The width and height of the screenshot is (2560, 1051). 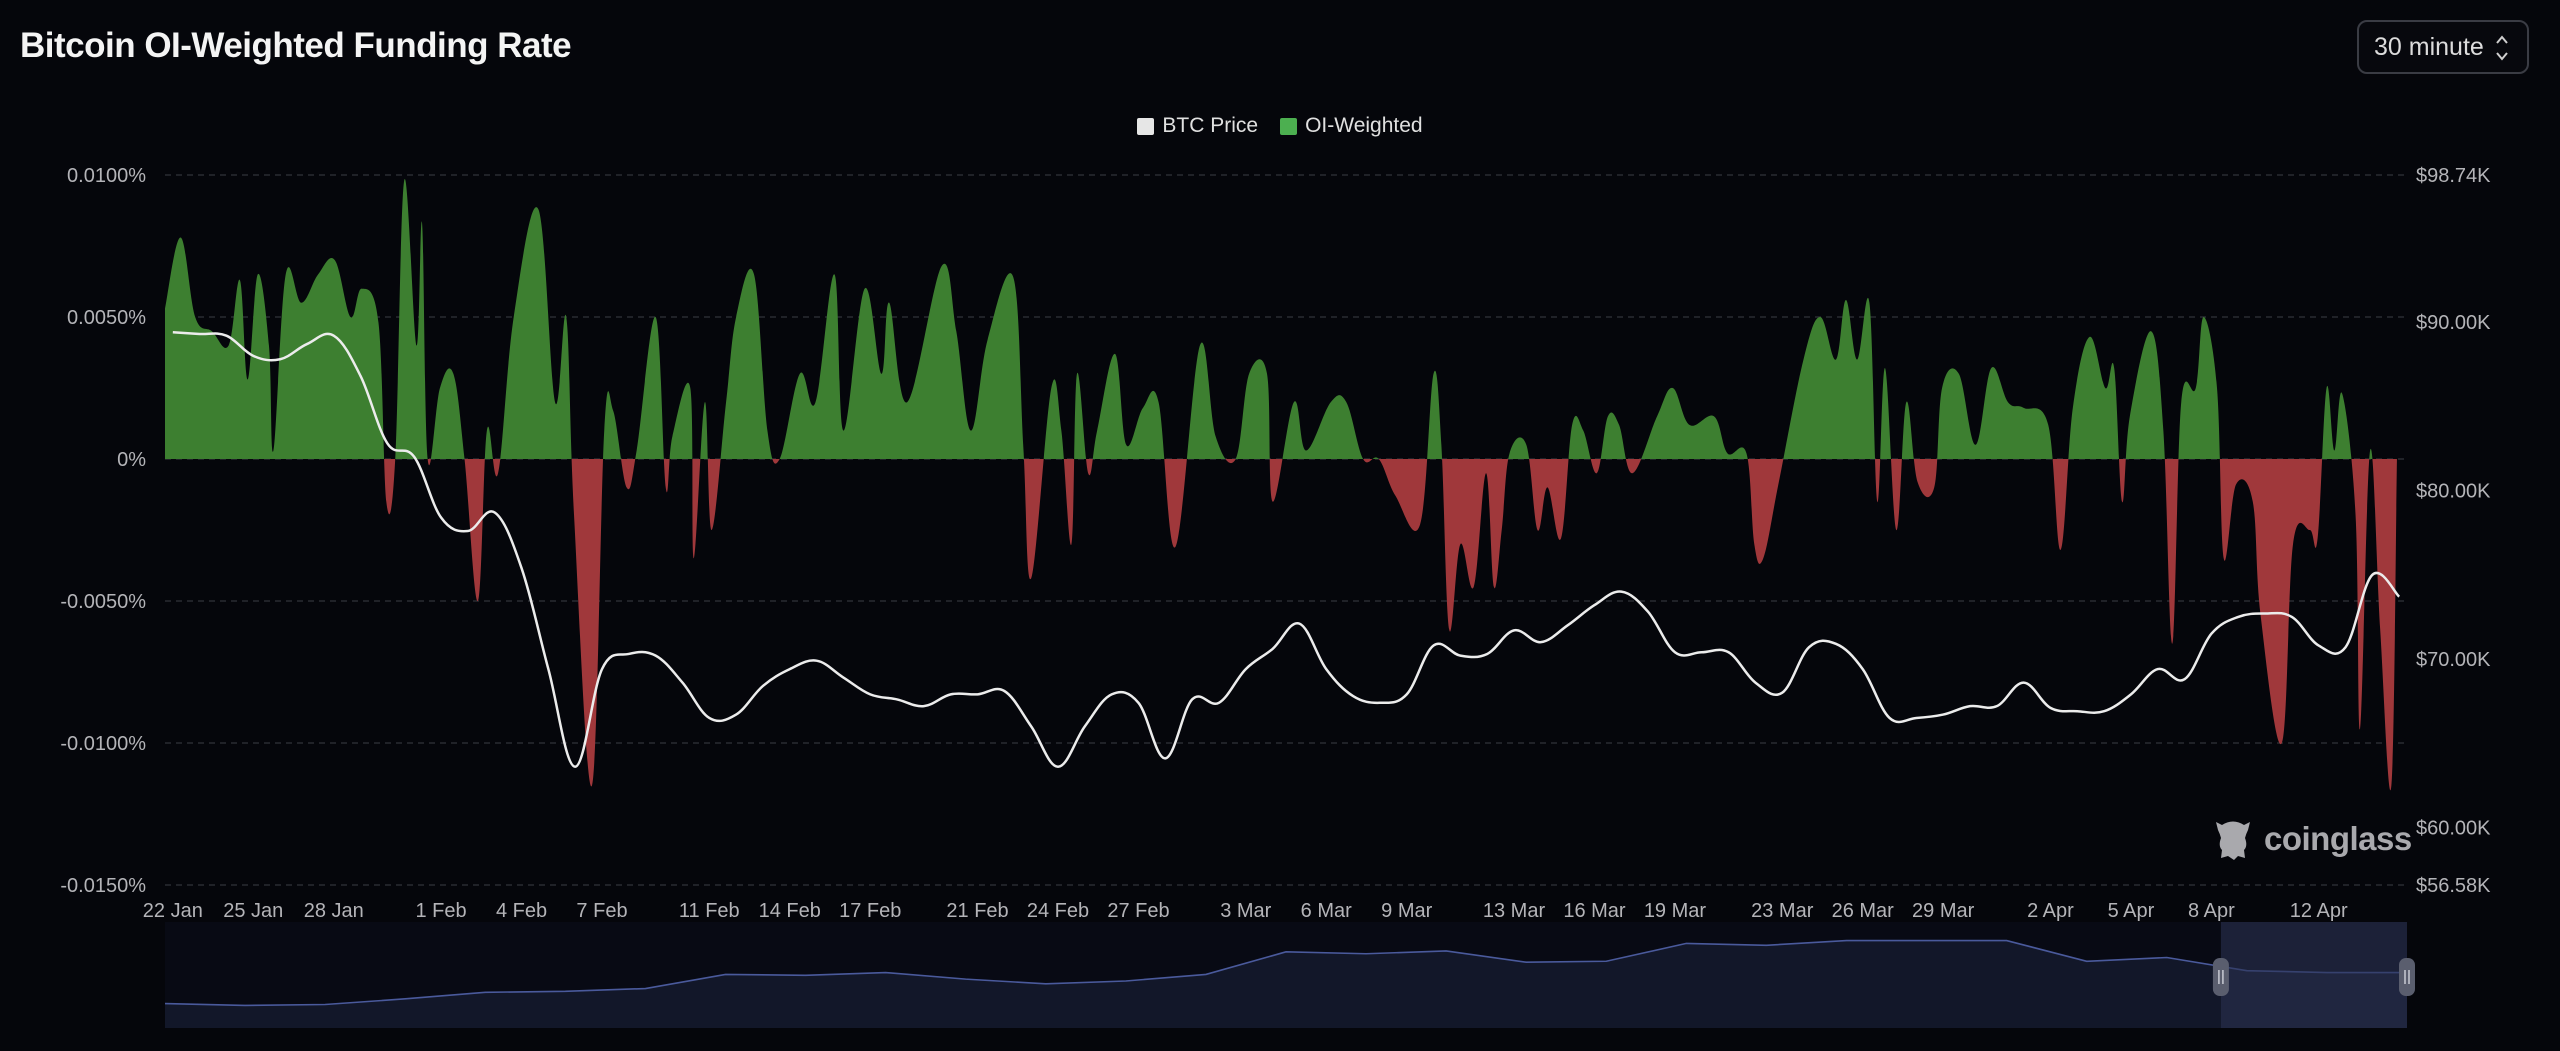 I want to click on navigator-handle-left, so click(x=2220, y=977).